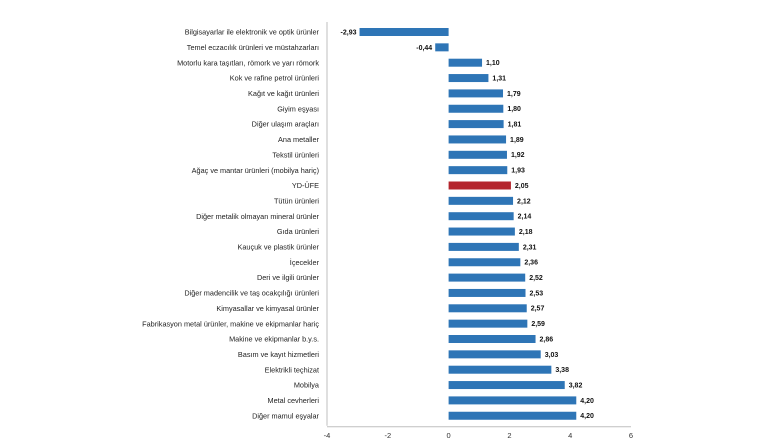  Describe the element at coordinates (285, 124) in the screenshot. I see `category-label: Diğer ulaşım araçları` at that location.